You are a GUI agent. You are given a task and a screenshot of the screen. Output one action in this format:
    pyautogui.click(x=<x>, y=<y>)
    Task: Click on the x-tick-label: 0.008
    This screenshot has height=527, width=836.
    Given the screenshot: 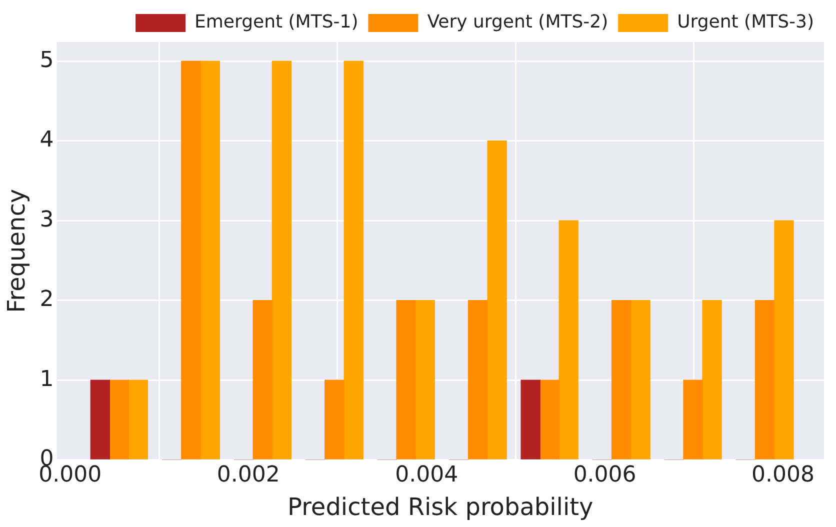 What is the action you would take?
    pyautogui.click(x=783, y=475)
    